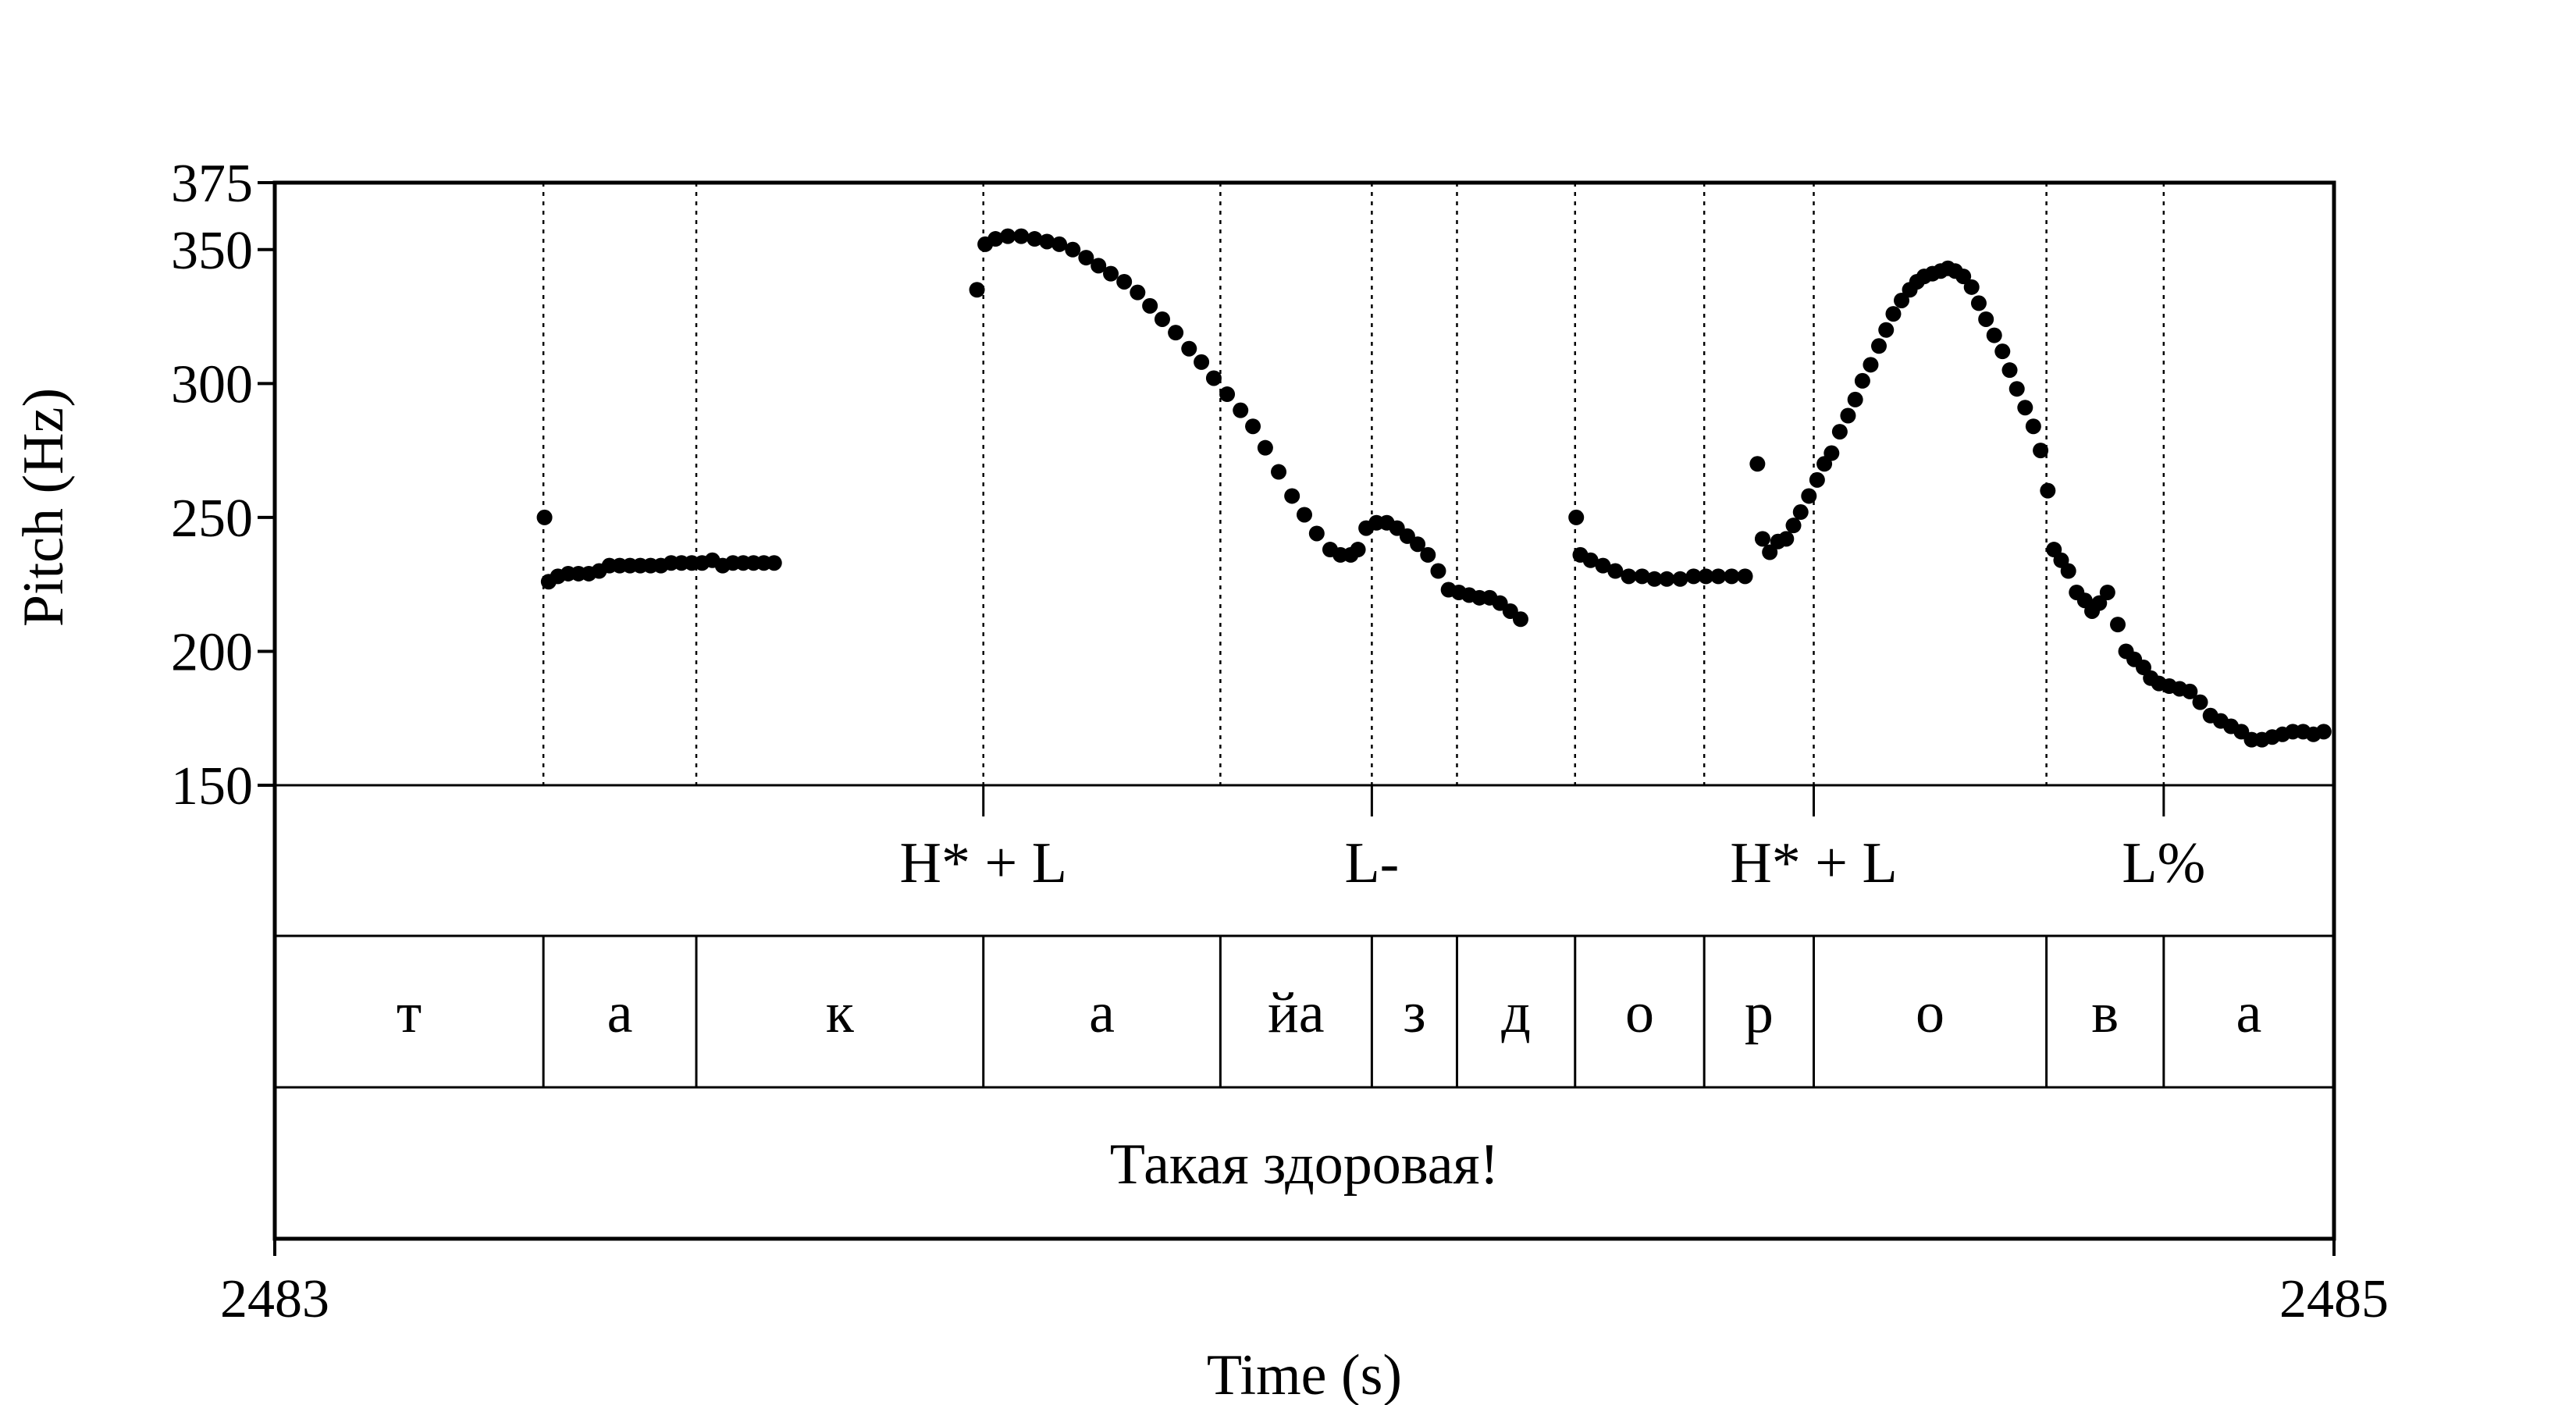  Describe the element at coordinates (1304, 1374) in the screenshot. I see `x-axis-title: Time (s)` at that location.